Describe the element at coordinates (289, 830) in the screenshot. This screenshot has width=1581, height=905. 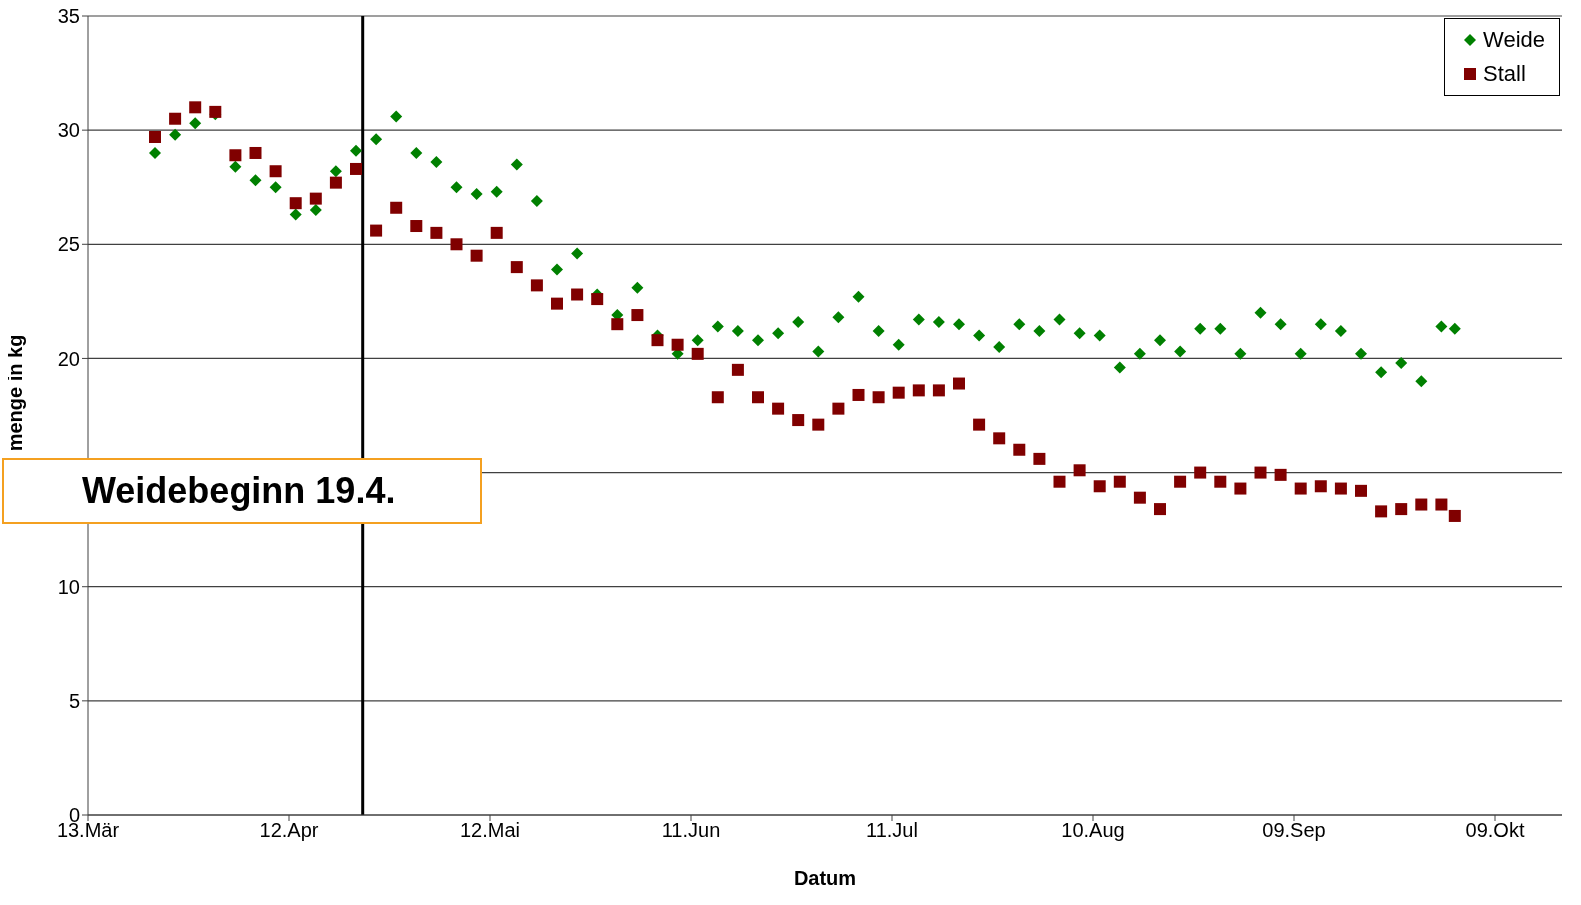
I see `x-tick-label: 12.Apr` at that location.